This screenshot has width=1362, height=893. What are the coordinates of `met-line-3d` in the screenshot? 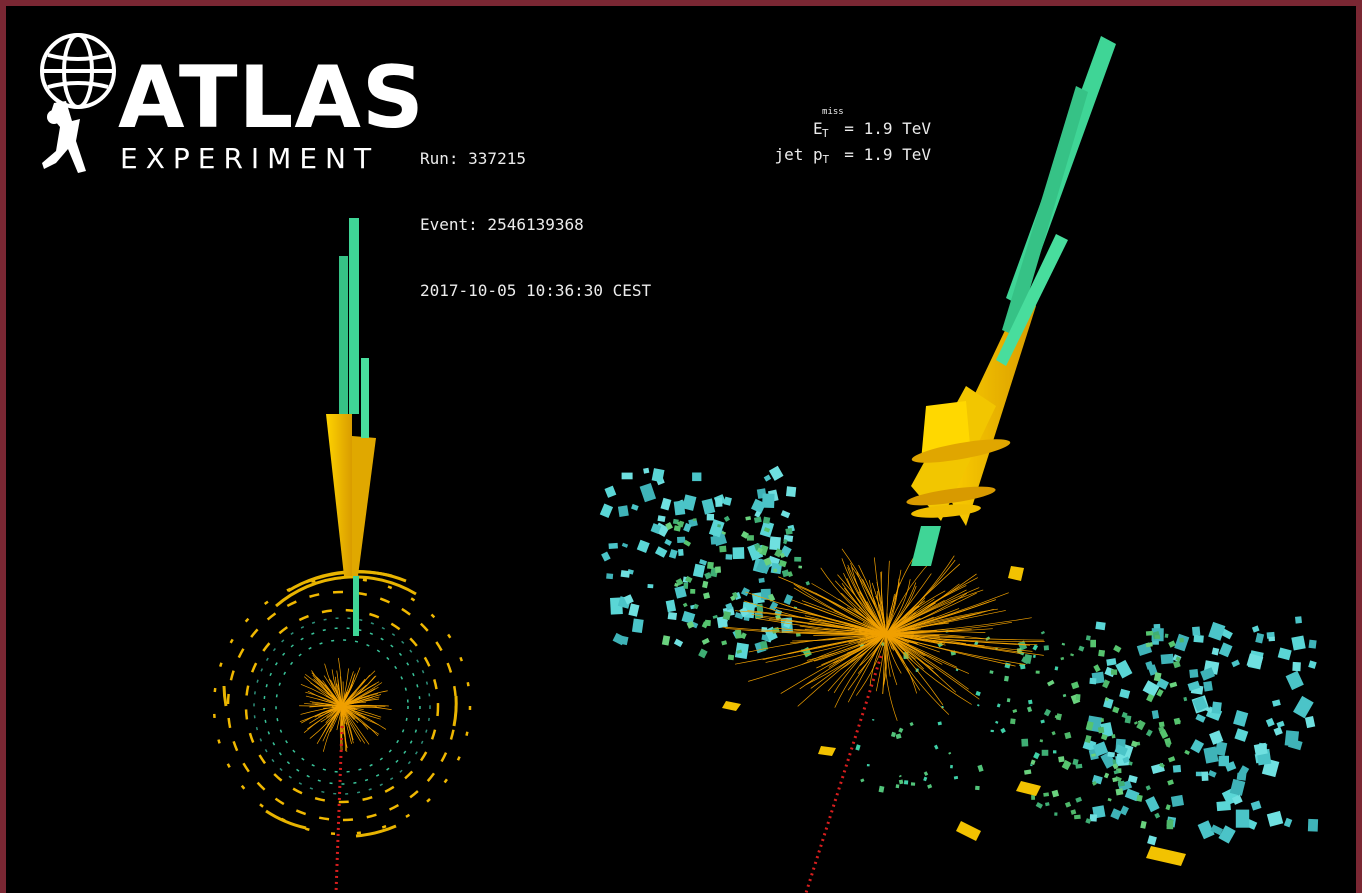 It's located at (843, 774).